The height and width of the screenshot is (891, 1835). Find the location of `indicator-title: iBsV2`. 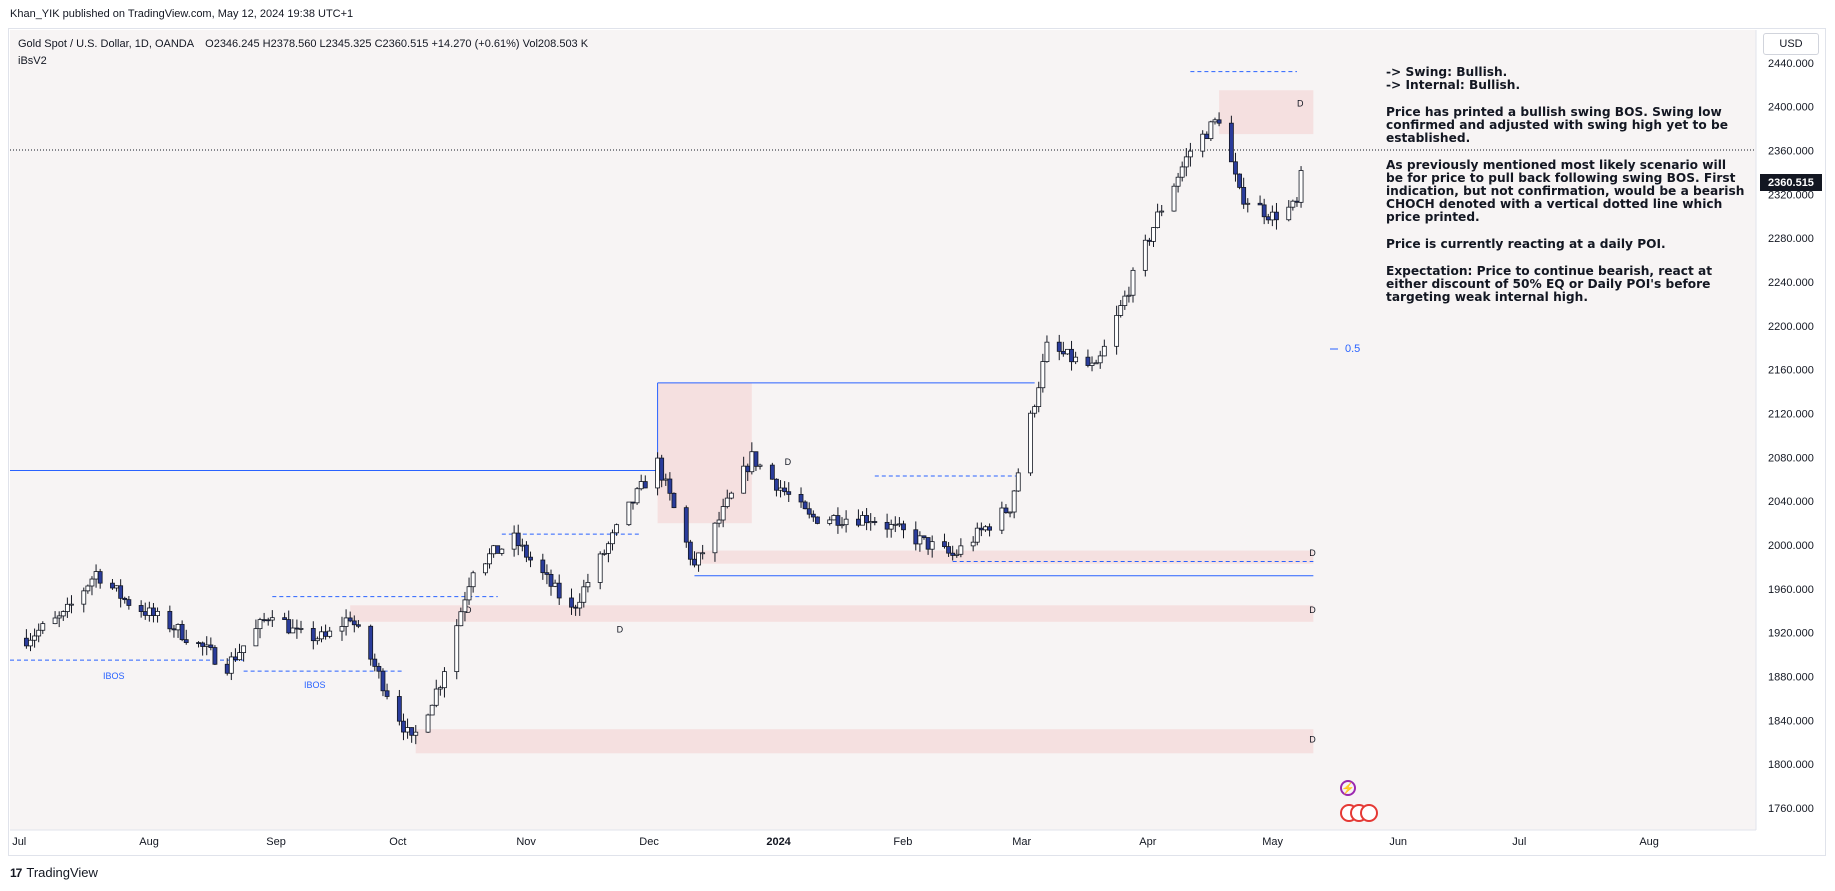

indicator-title: iBsV2 is located at coordinates (32, 61).